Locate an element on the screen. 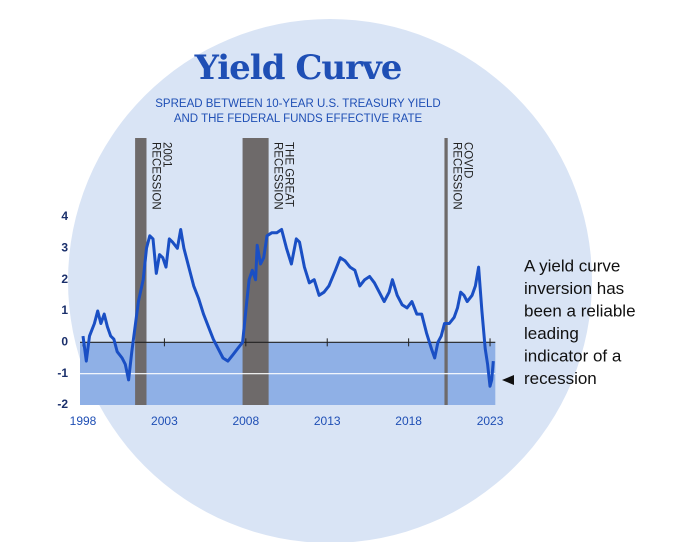 The width and height of the screenshot is (684, 542). x-tick-label: 2023 is located at coordinates (490, 421).